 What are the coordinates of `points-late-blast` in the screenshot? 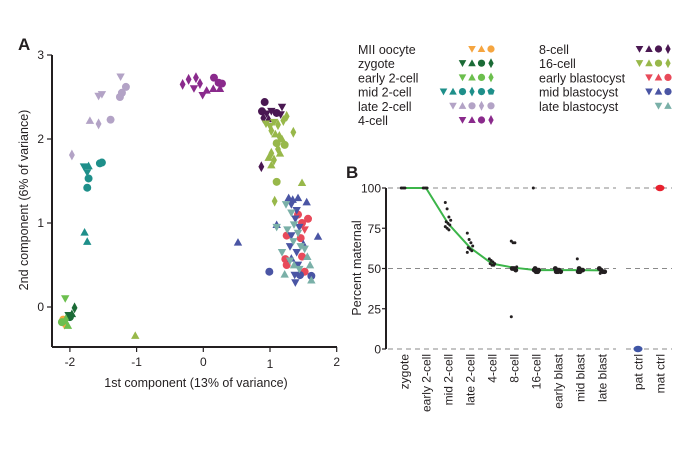 It's located at (602, 270).